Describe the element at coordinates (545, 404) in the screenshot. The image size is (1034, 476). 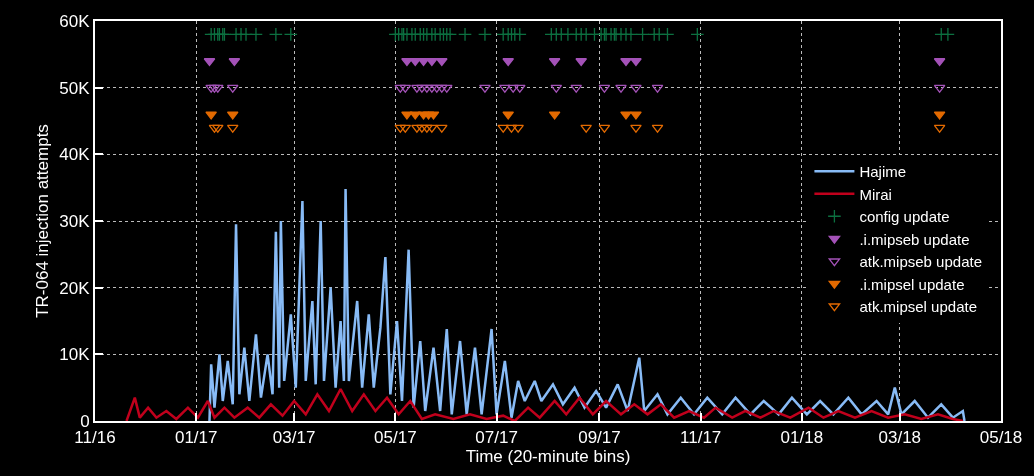
I see `line-series` at that location.